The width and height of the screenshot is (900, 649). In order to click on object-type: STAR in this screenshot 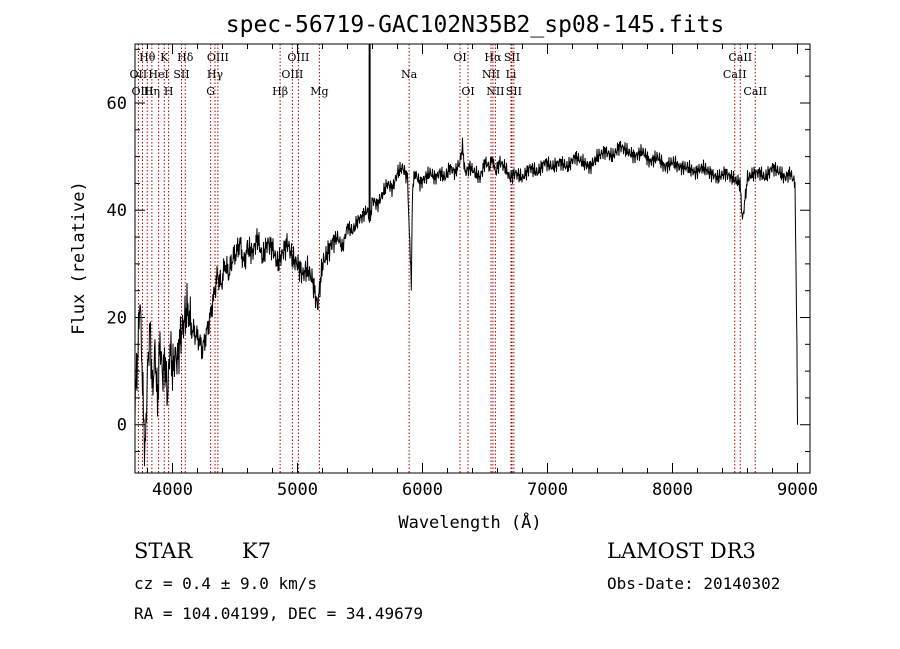, I will do `click(163, 551)`.